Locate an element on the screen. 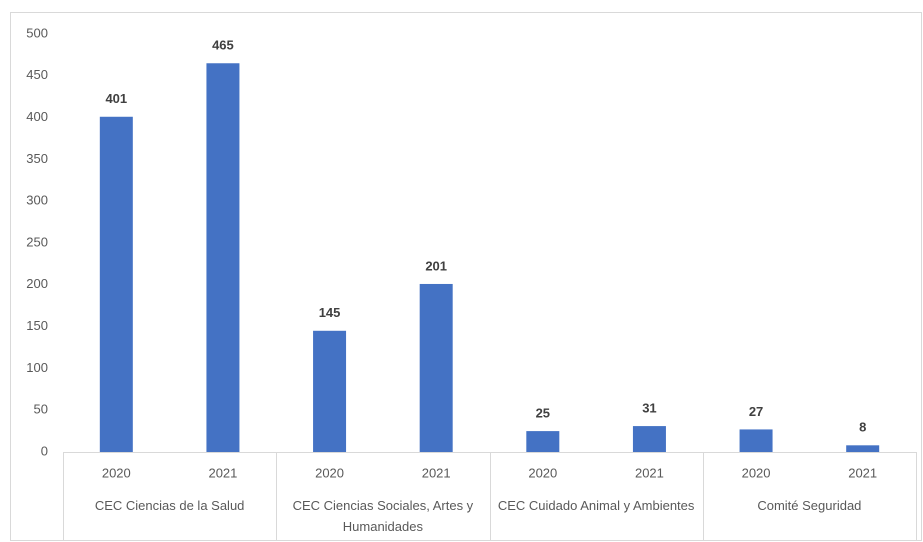  y-tick-label: 350 is located at coordinates (37, 158).